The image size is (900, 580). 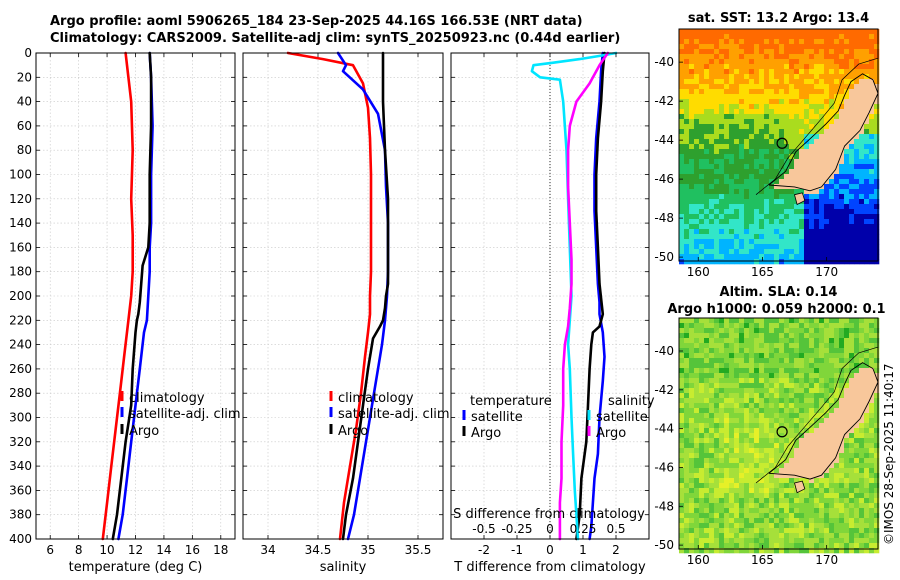 What do you see at coordinates (622, 417) in the screenshot?
I see `legend-label: satellite` at bounding box center [622, 417].